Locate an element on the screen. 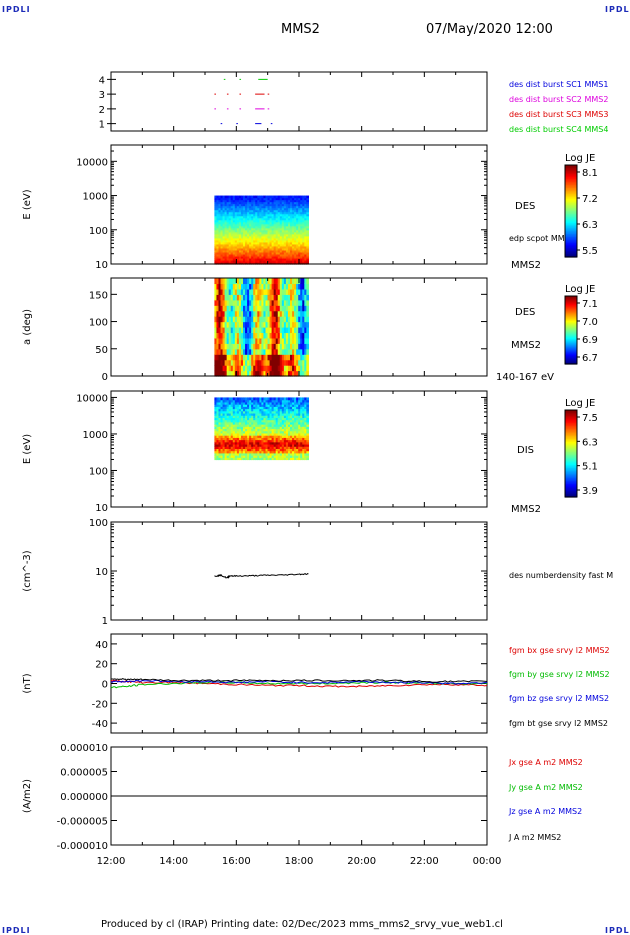 Image resolution: width=630 pixels, height=935 pixels. des-pitch-colorbar-cell is located at coordinates (571, 340).